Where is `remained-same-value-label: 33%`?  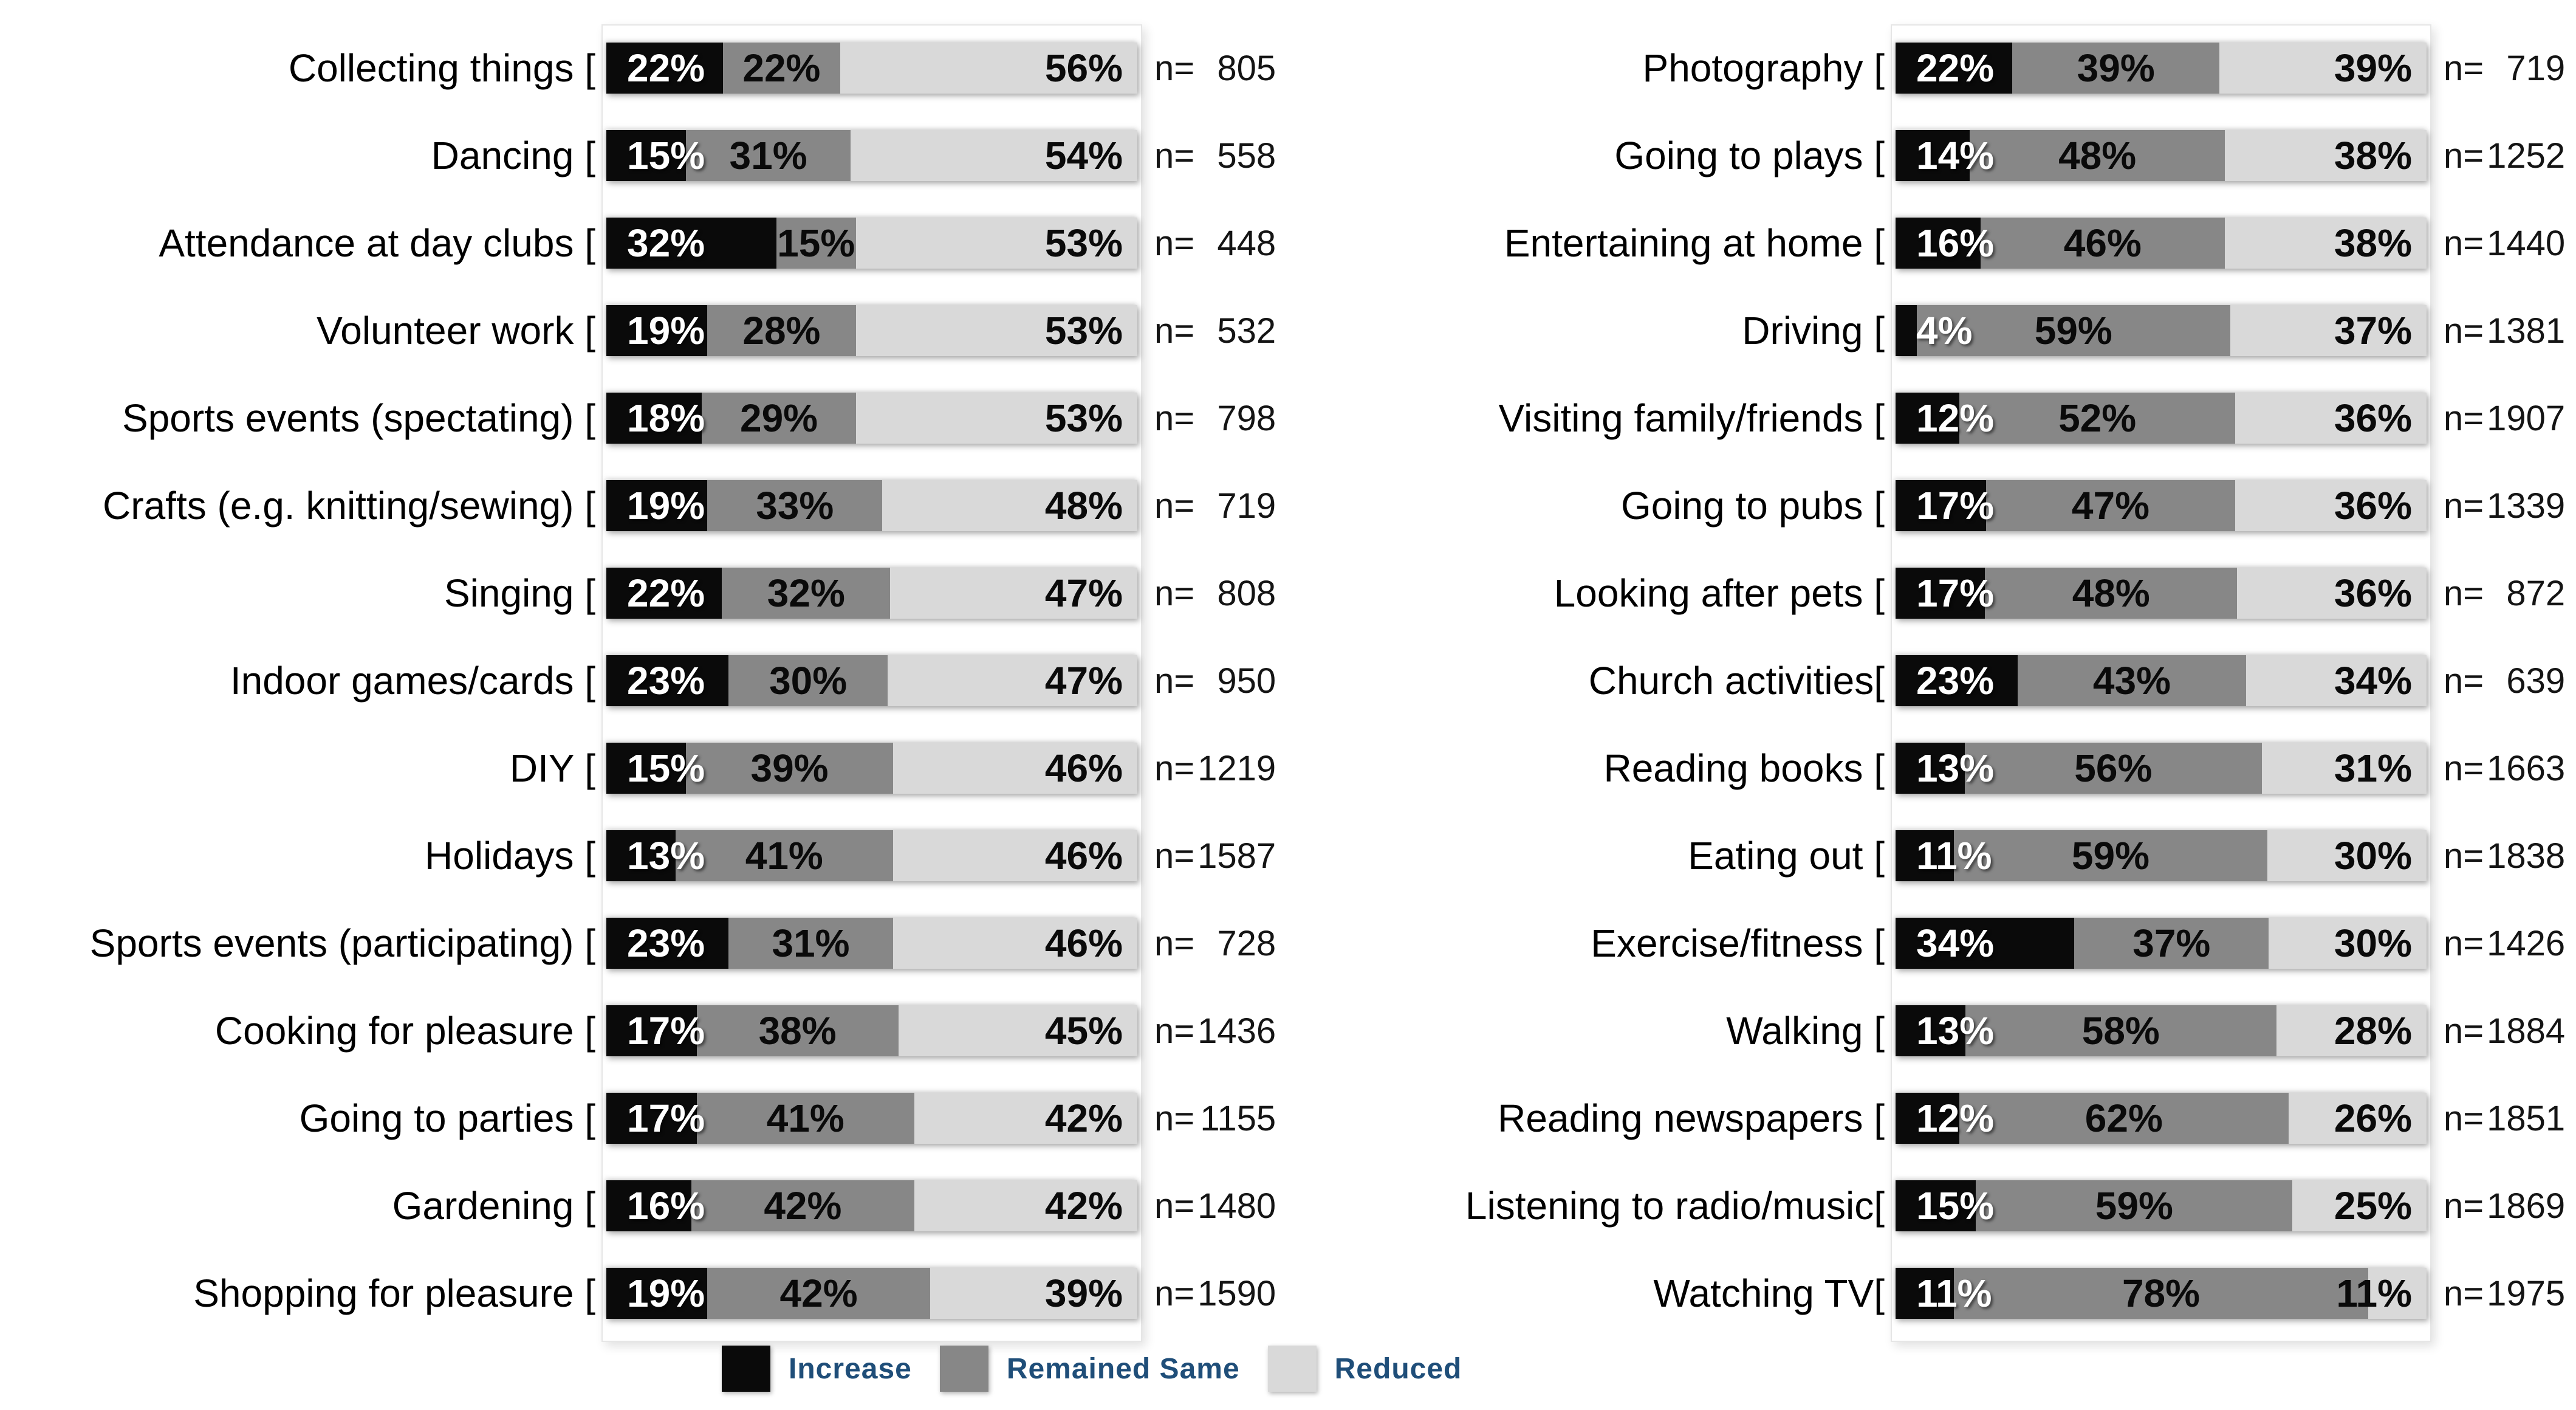
remained-same-value-label: 33% is located at coordinates (795, 506).